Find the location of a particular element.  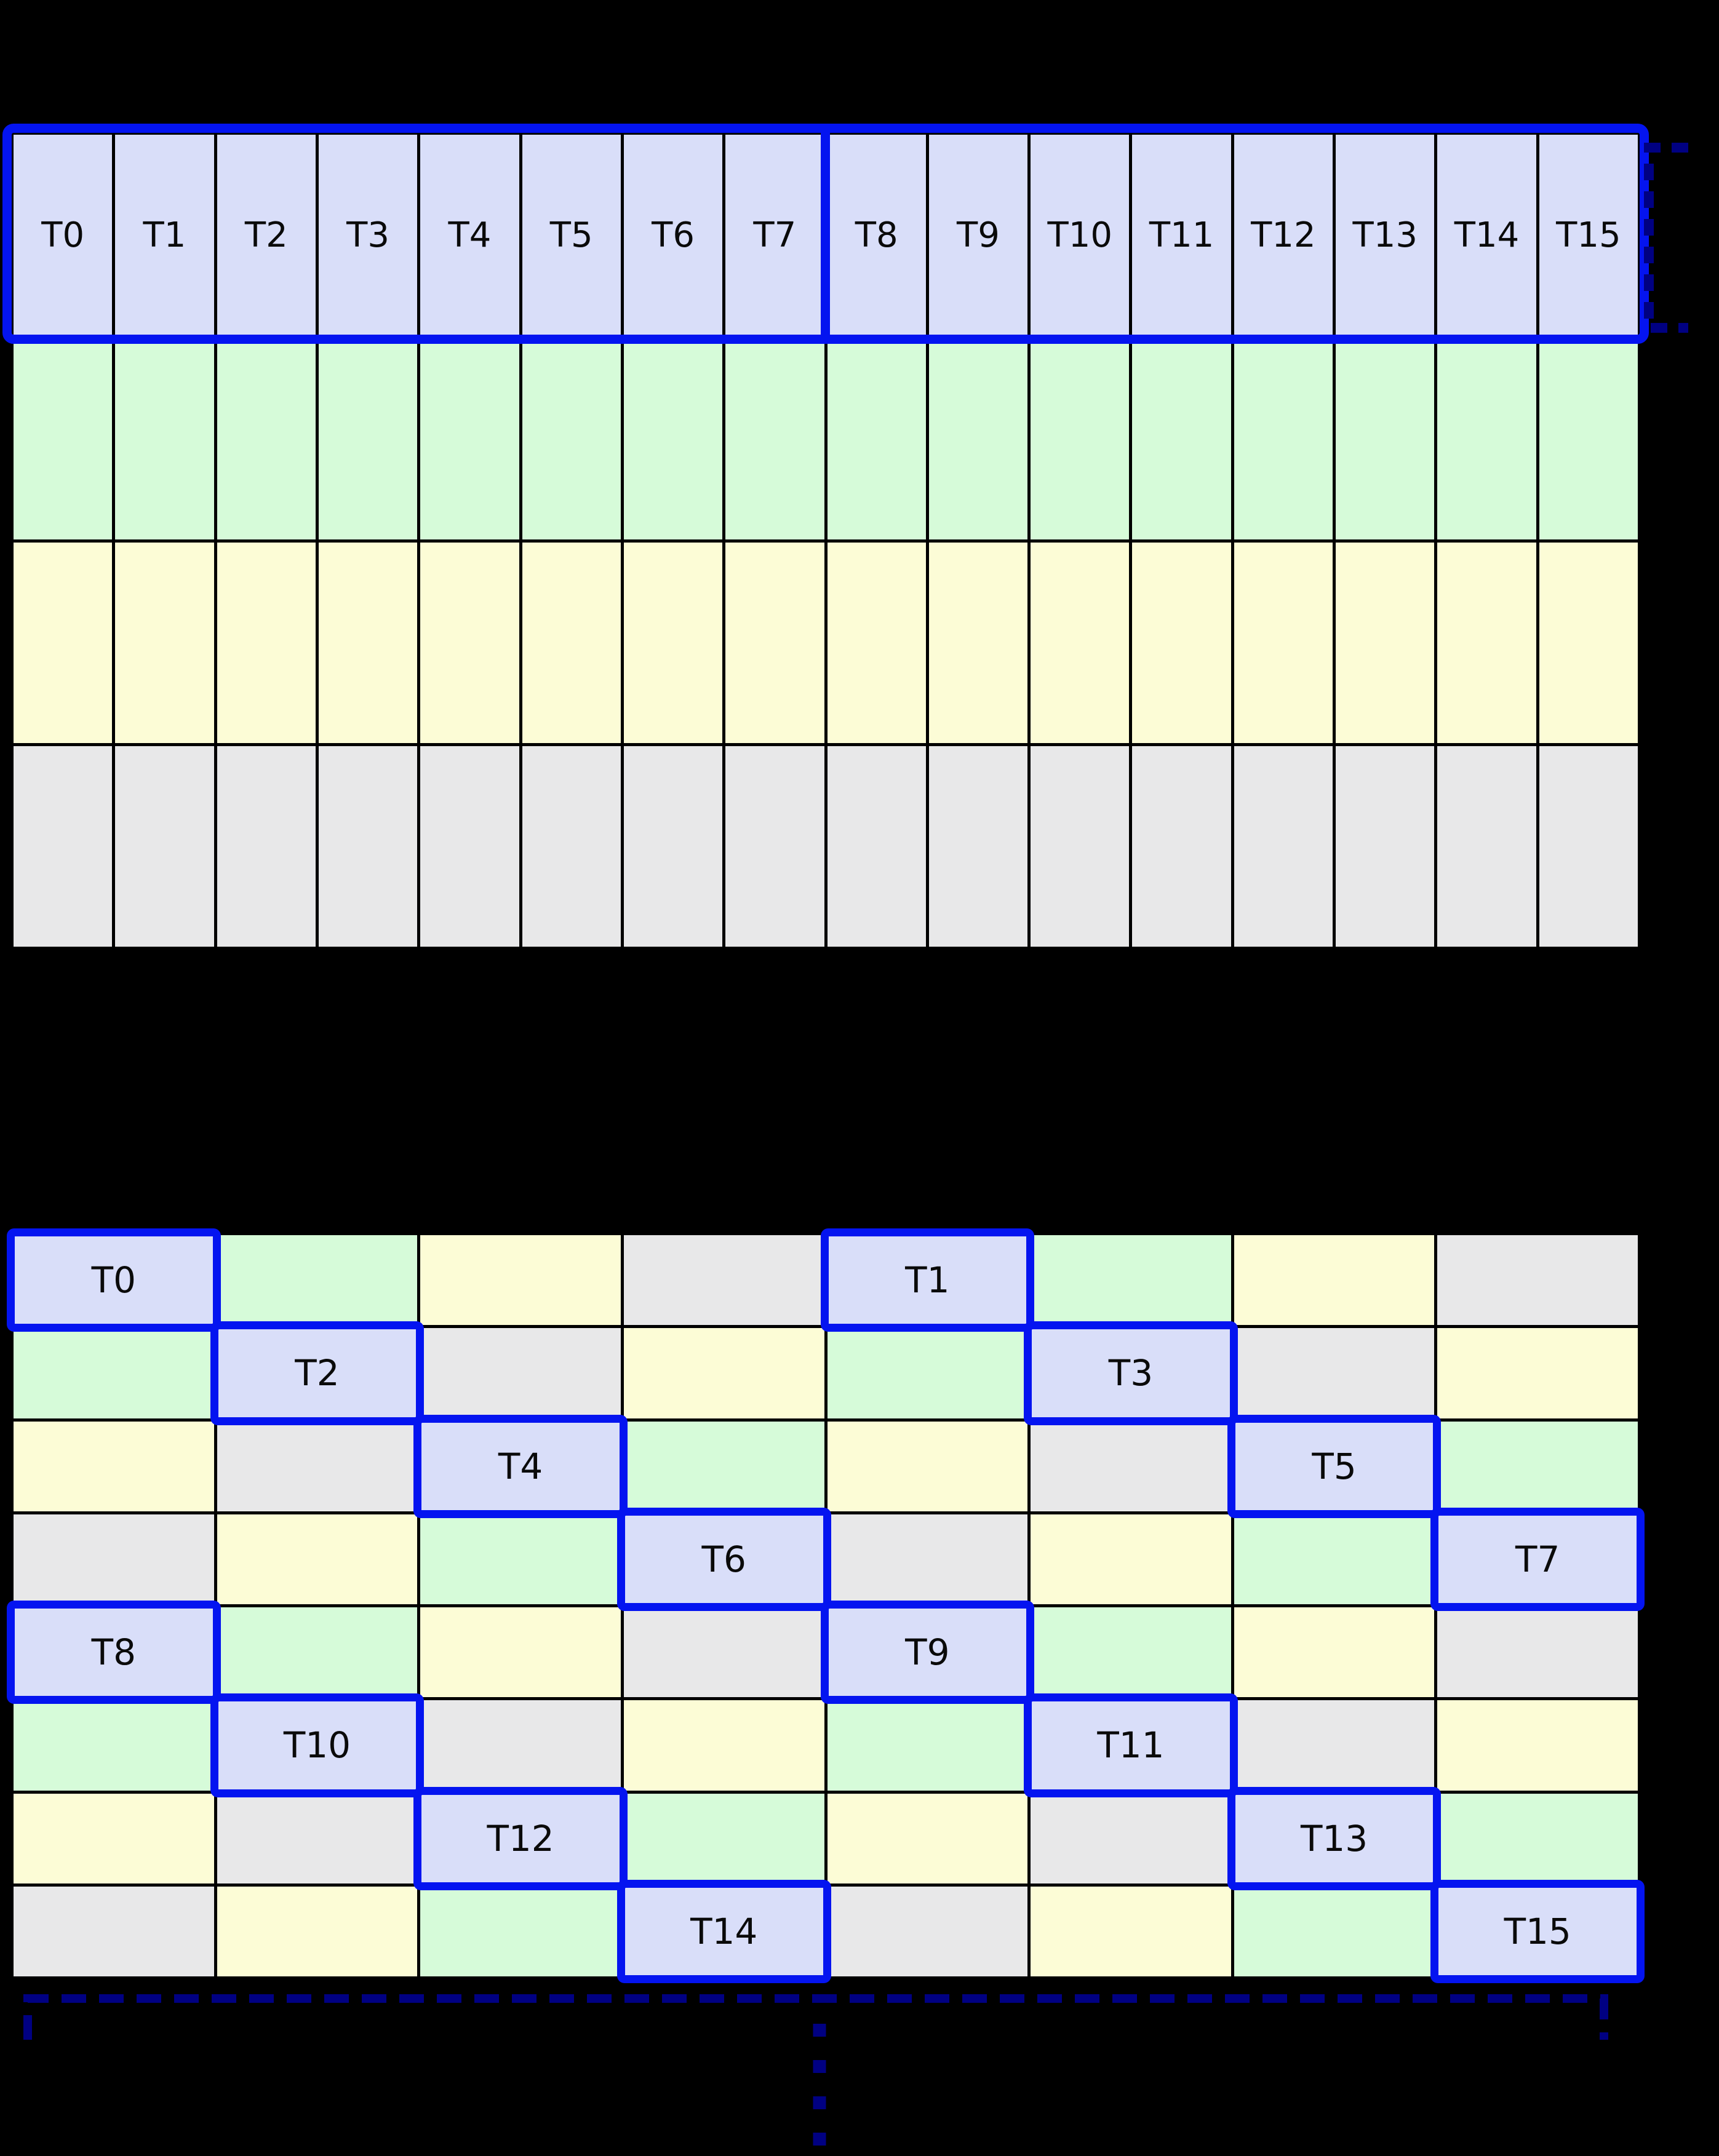

thread-label: T7 is located at coordinates (775, 235).